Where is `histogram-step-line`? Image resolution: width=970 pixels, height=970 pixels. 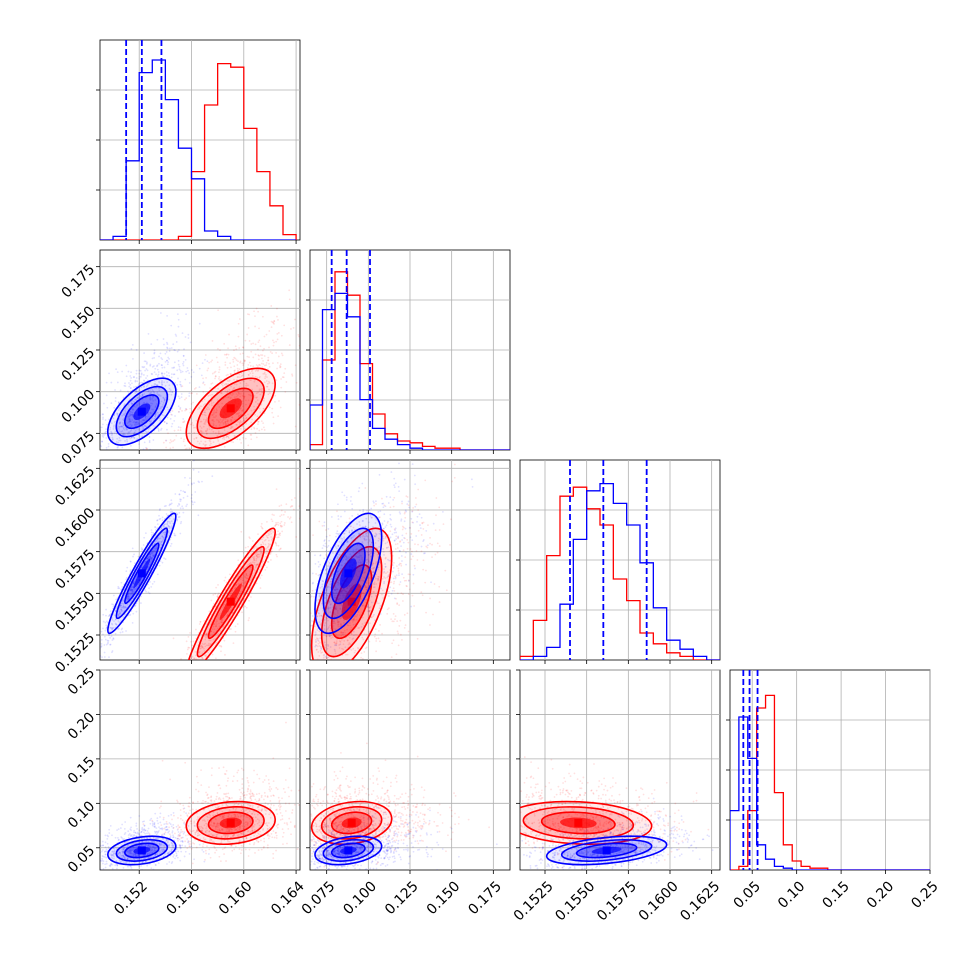 histogram-step-line is located at coordinates (198, 149).